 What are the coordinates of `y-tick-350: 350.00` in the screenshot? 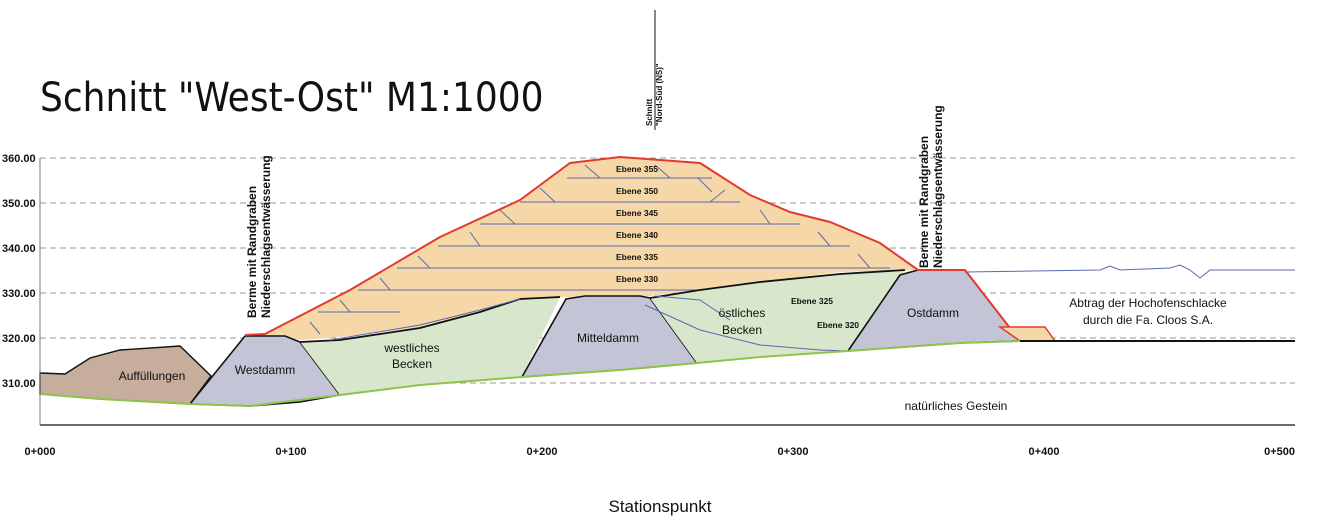 It's located at (19, 204).